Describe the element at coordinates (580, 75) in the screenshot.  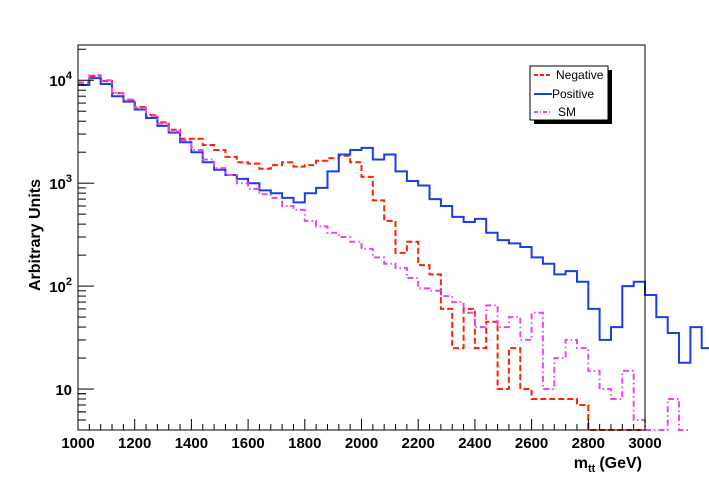
I see `legend-label-negative: Negative` at that location.